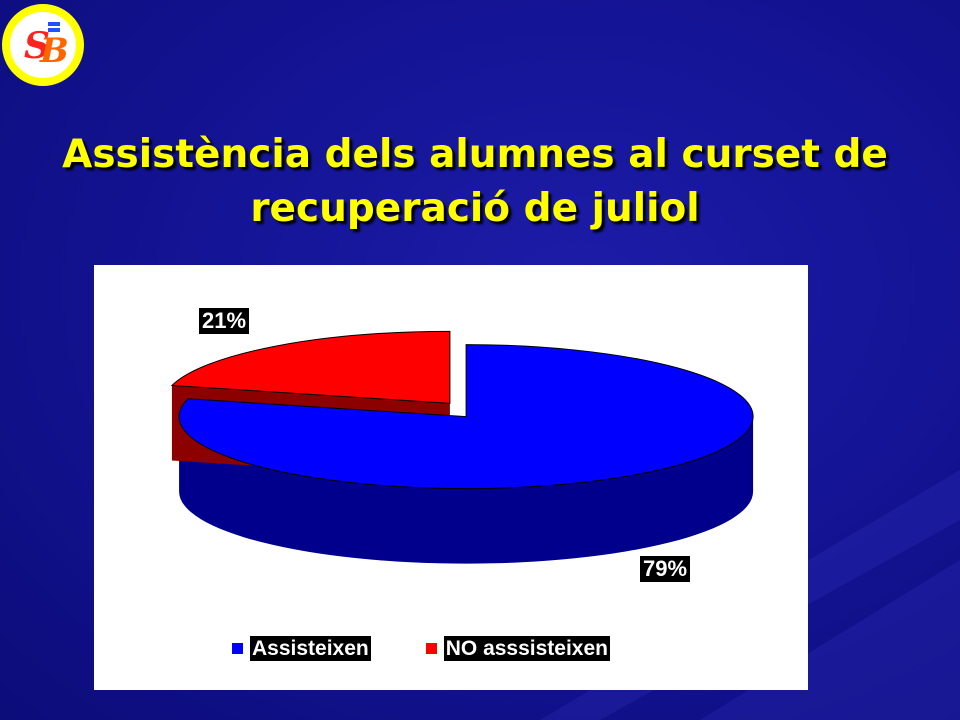 The height and width of the screenshot is (720, 960). What do you see at coordinates (475, 208) in the screenshot?
I see `title-line-2: recuperació de juliol` at bounding box center [475, 208].